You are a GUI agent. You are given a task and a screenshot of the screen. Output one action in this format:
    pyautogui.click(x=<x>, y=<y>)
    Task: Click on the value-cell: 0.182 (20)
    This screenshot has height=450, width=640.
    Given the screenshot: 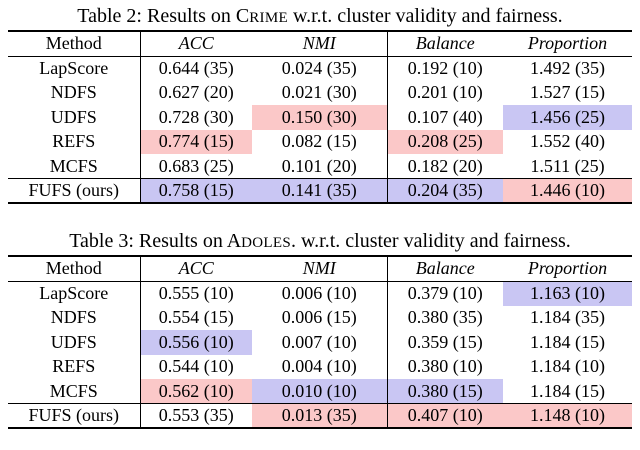 What is the action you would take?
    pyautogui.click(x=445, y=165)
    